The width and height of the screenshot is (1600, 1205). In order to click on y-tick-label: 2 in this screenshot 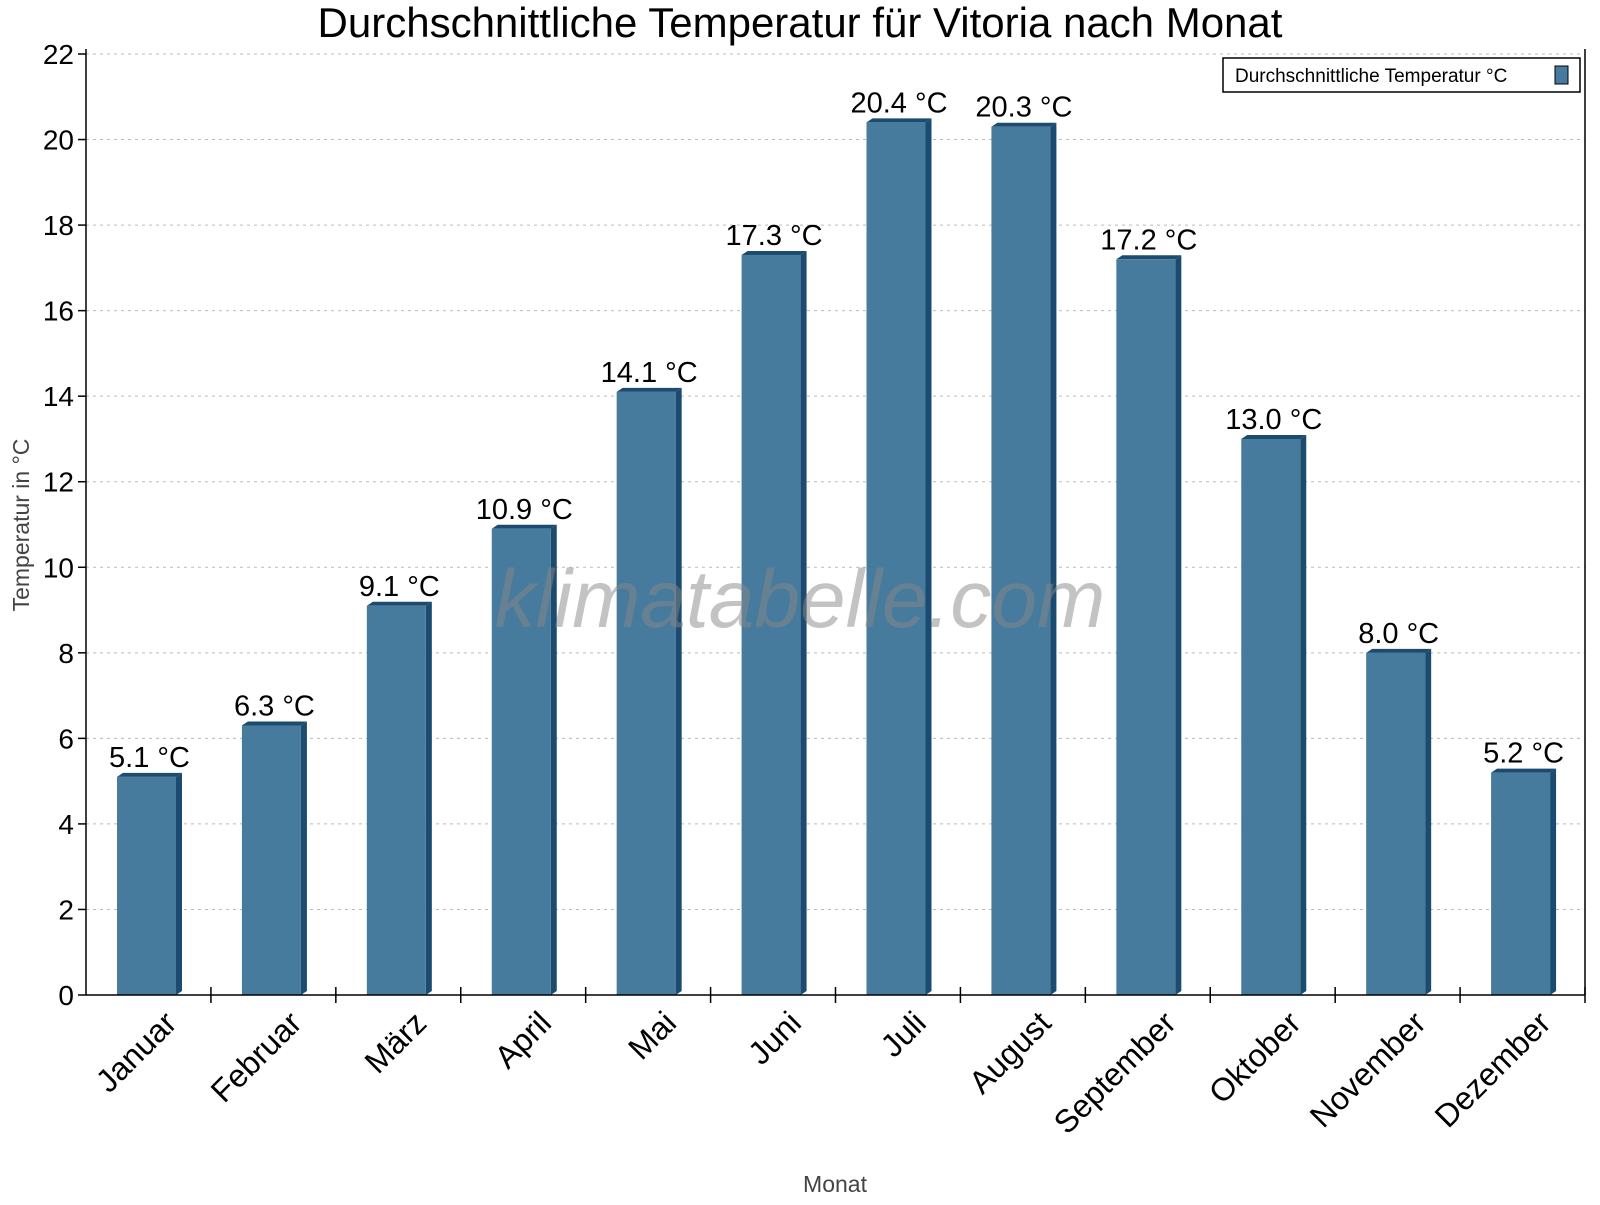, I will do `click(66, 909)`.